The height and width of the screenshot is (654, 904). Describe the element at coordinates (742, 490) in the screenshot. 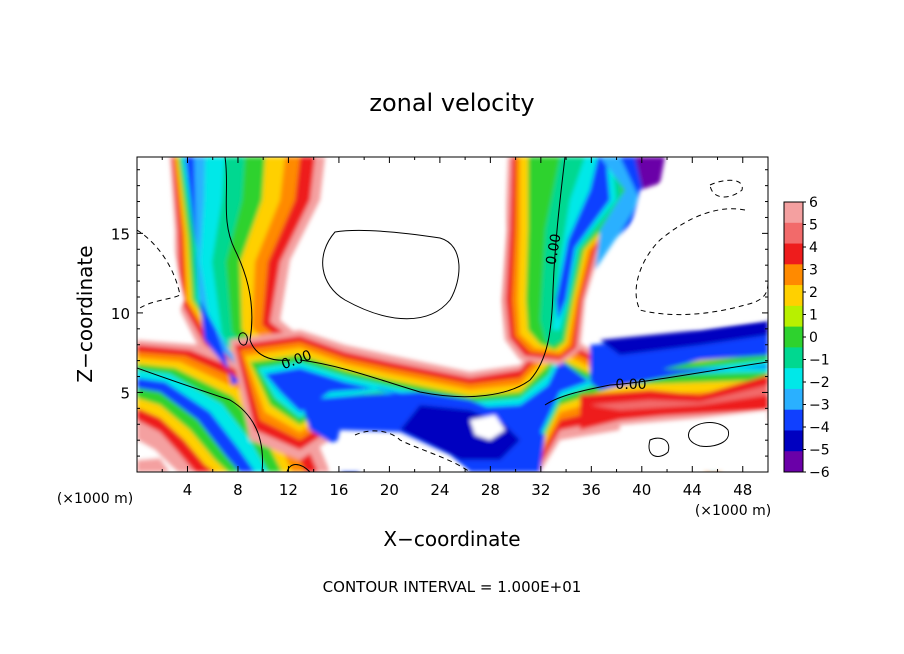

I see `x-tick-label: 48` at that location.